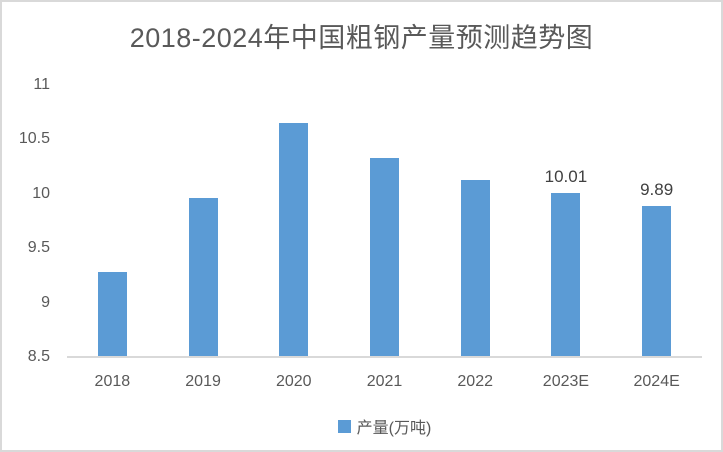  Describe the element at coordinates (475, 268) in the screenshot. I see `bar-2022` at that location.